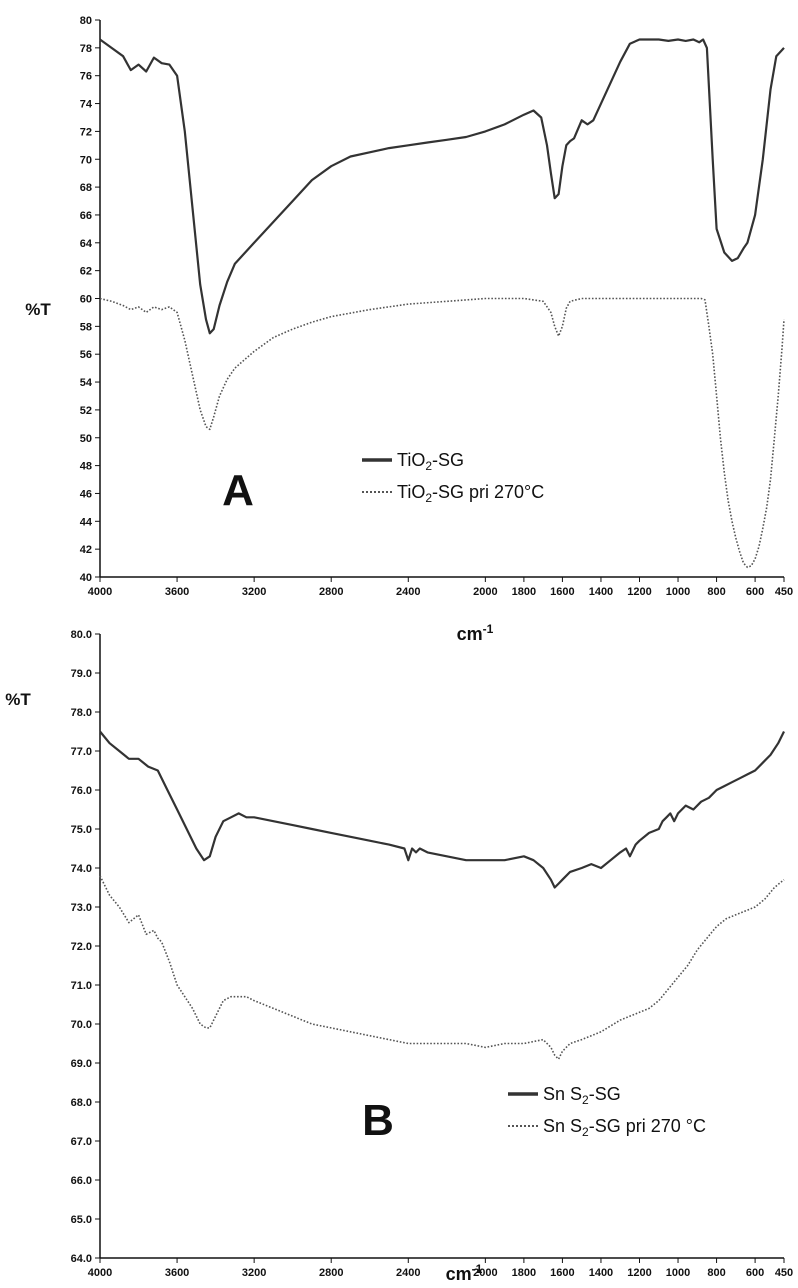  What do you see at coordinates (86, 355) in the screenshot?
I see `panel-a-y-tick-label: 56` at bounding box center [86, 355].